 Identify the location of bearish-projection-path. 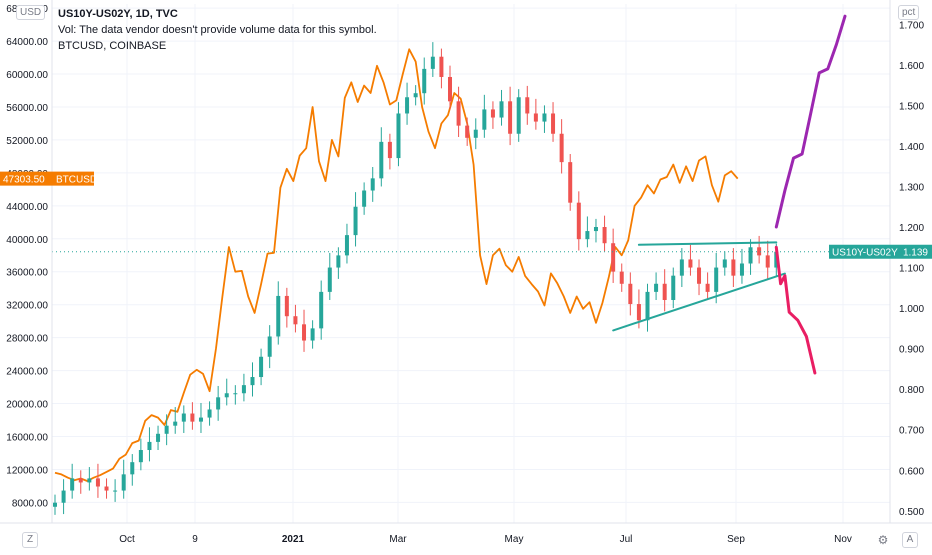
(795, 310).